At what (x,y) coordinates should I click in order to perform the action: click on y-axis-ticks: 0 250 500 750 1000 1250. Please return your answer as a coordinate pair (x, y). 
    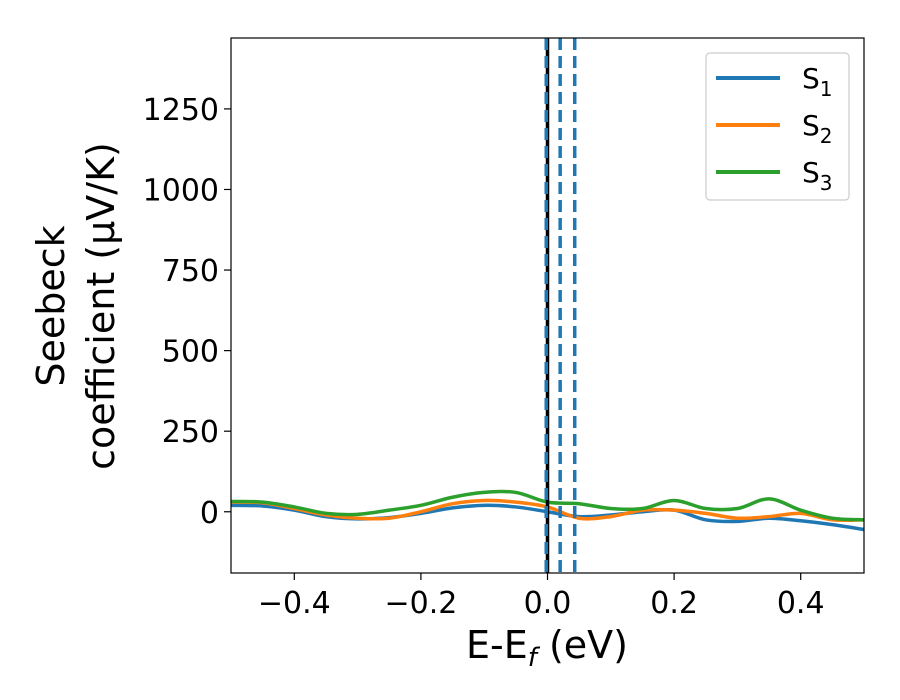
    Looking at the image, I should click on (187, 312).